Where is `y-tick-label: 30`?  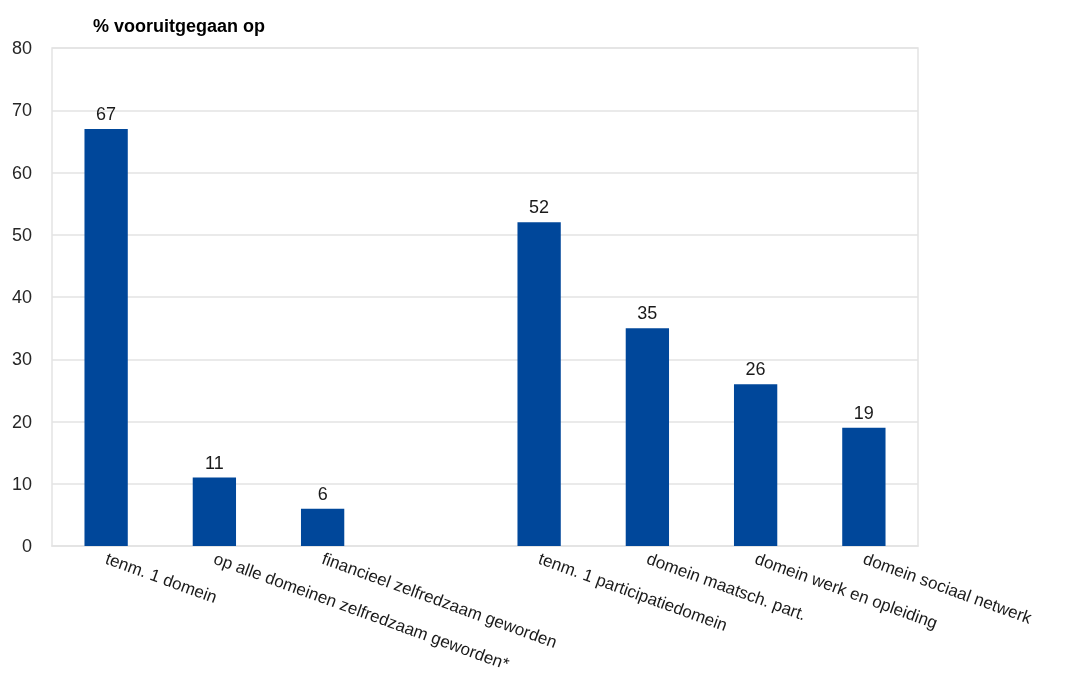 y-tick-label: 30 is located at coordinates (21, 359).